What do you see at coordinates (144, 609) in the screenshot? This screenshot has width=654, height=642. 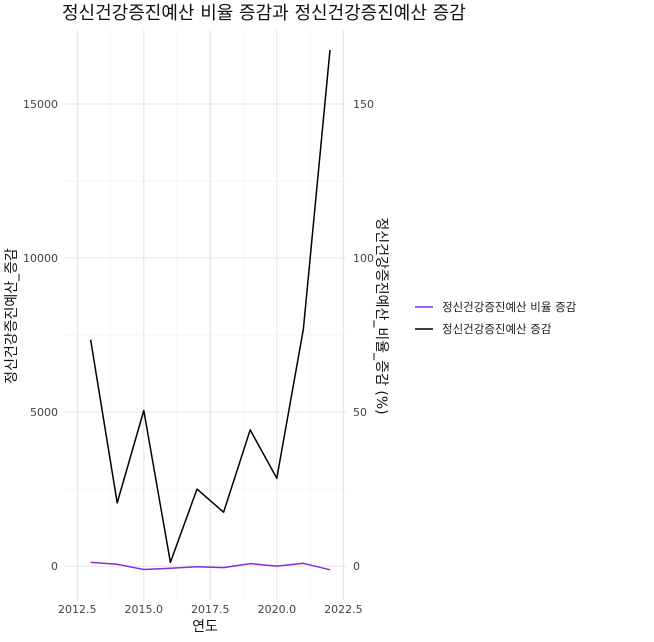 I see `x-tick-label: 2015.0` at bounding box center [144, 609].